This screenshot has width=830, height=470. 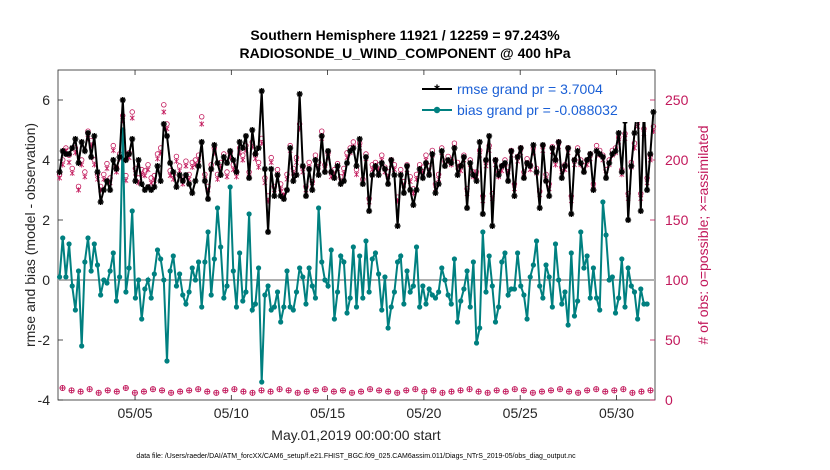 I want to click on legend-bias-marker, so click(x=437, y=110).